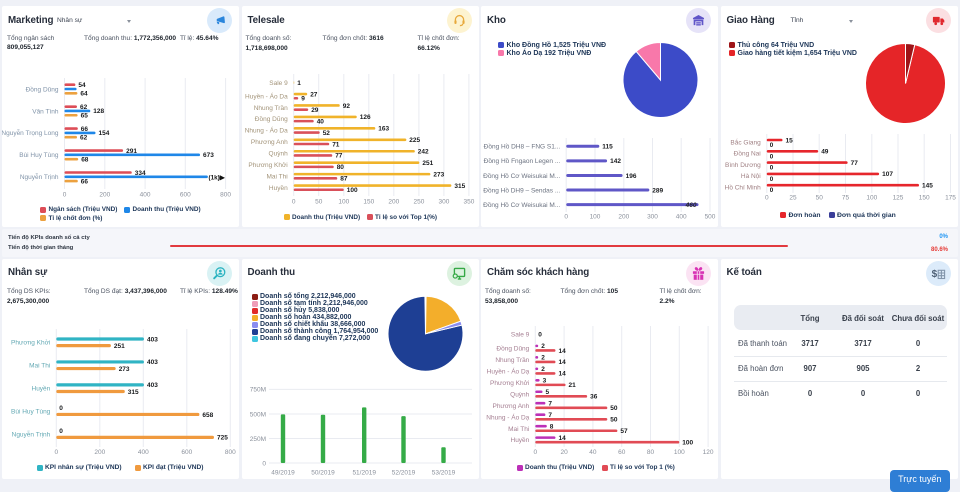 The width and height of the screenshot is (960, 492). Describe the element at coordinates (84, 94) in the screenshot. I see `svg-text: 64` at that location.